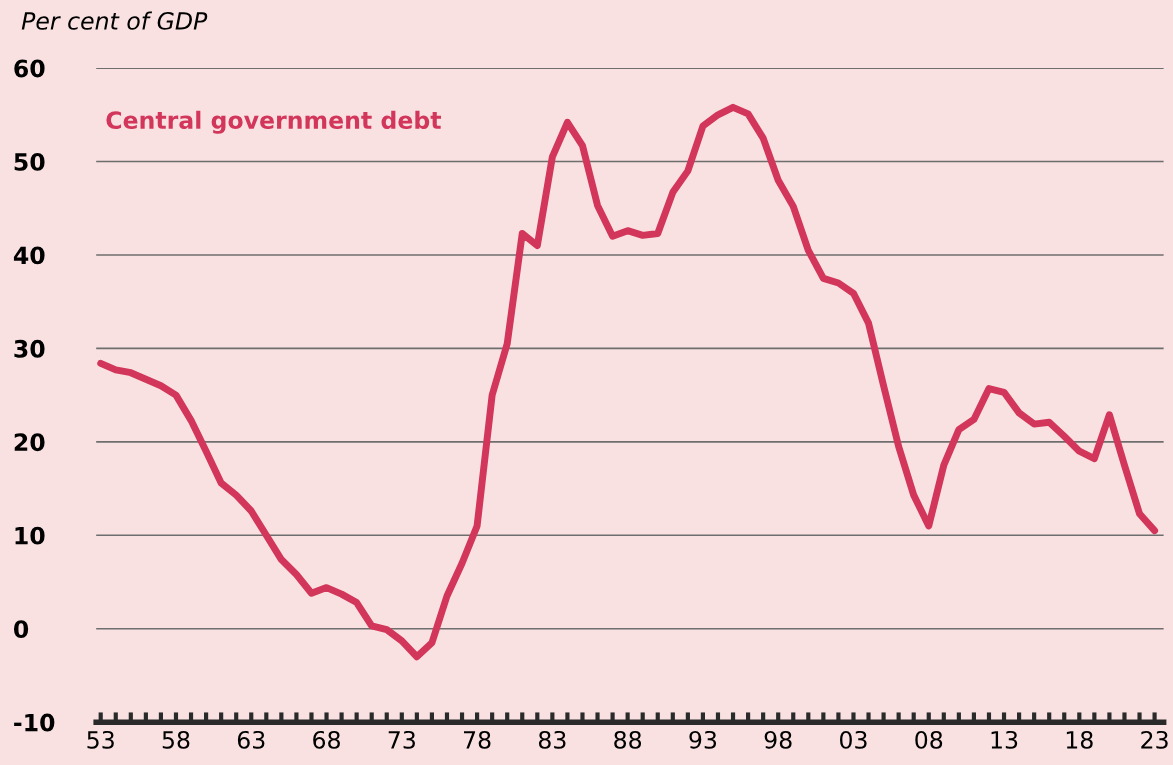  What do you see at coordinates (628, 739) in the screenshot?
I see `x-tick-label: 88` at bounding box center [628, 739].